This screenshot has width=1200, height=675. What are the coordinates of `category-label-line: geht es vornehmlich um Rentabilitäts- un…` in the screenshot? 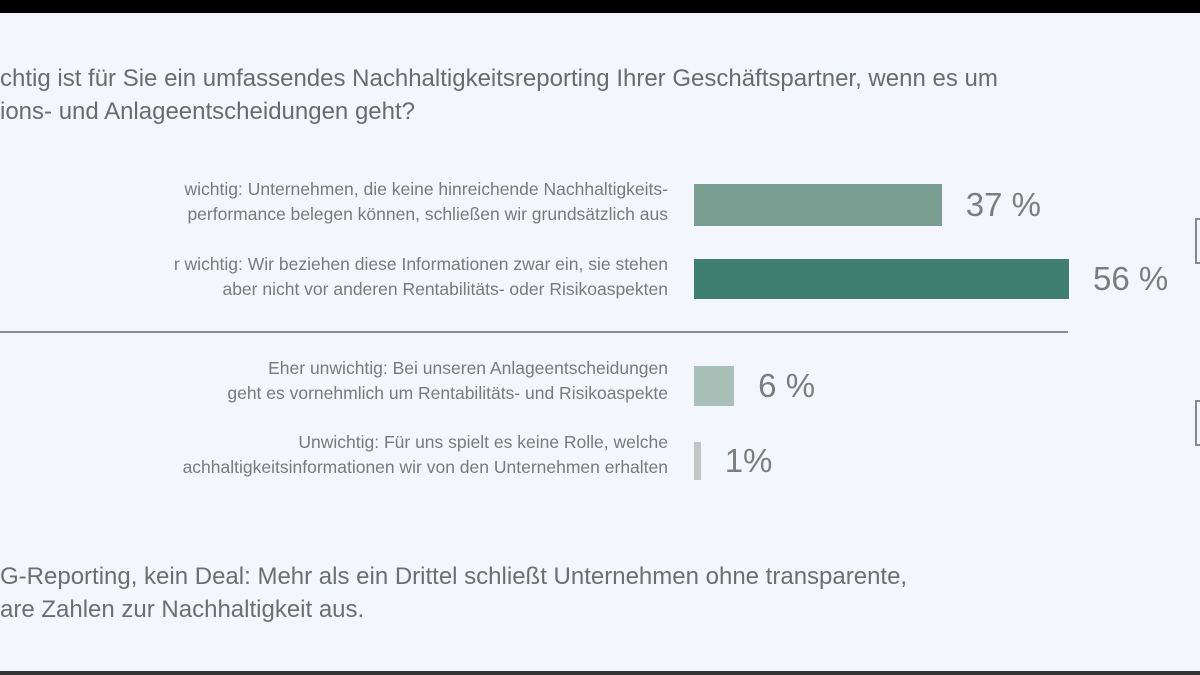 It's located at (447, 393).